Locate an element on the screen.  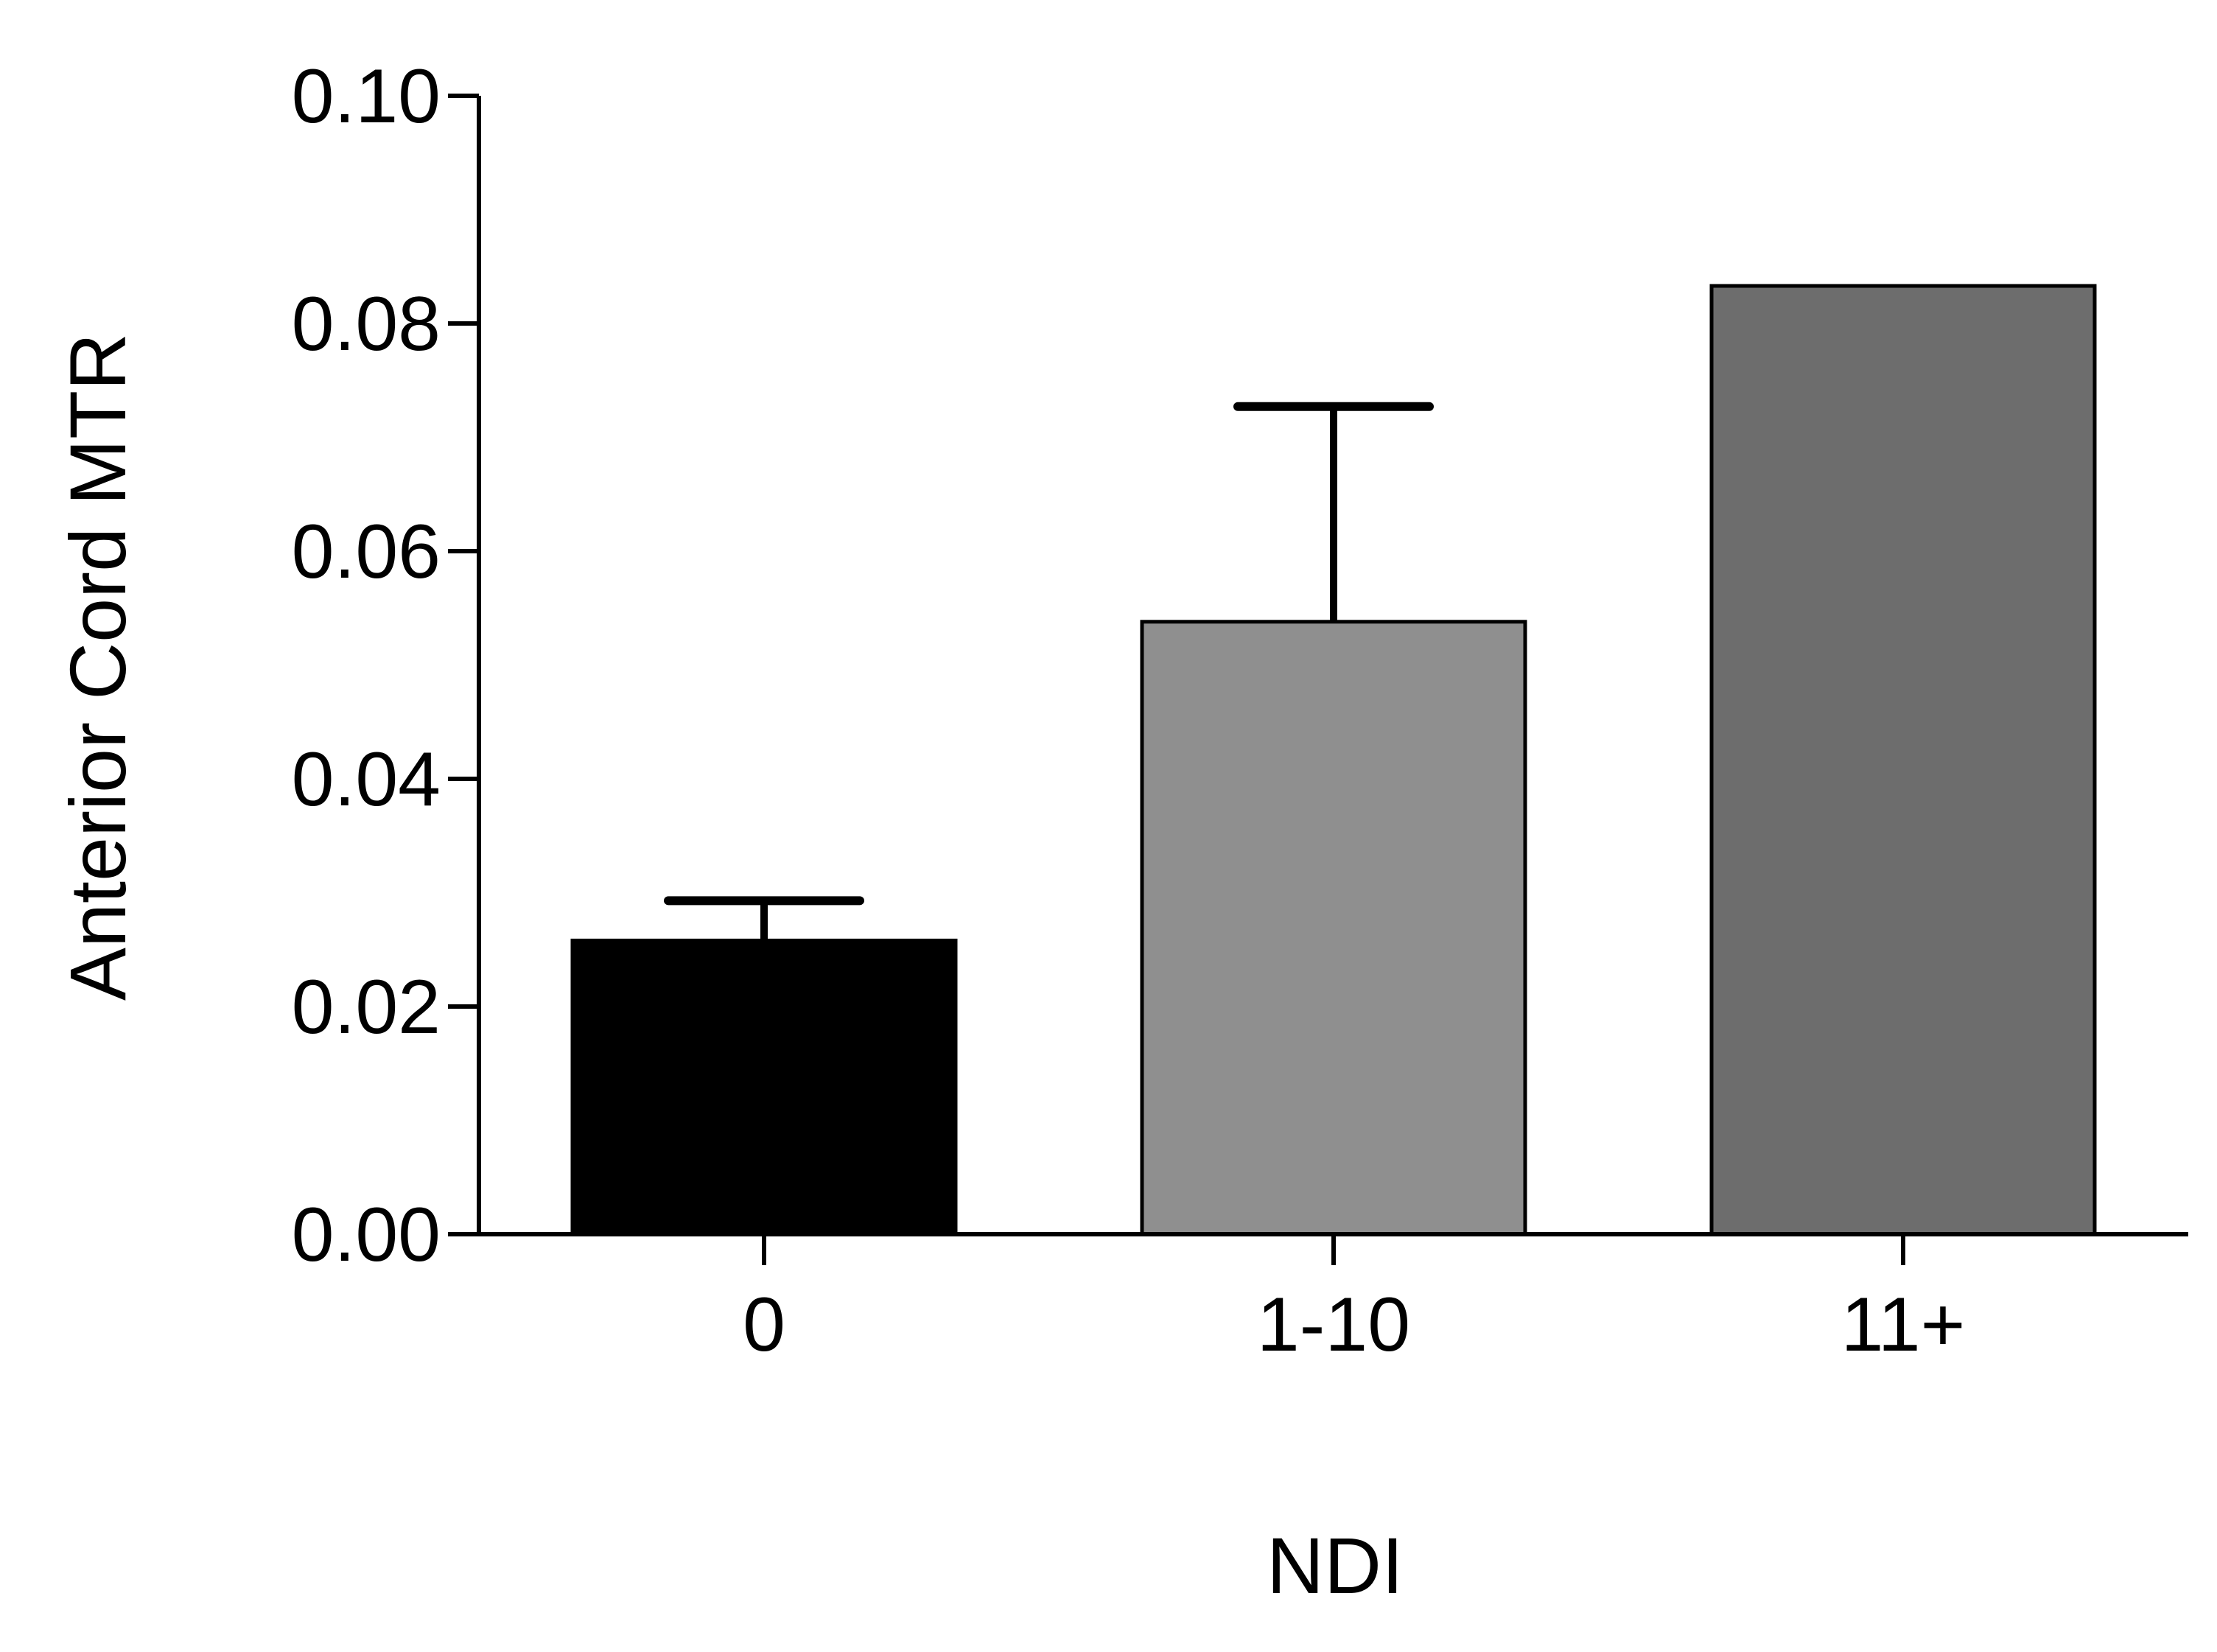
x-ticks-group: 0 1-10 11+ is located at coordinates (1354, 1301).